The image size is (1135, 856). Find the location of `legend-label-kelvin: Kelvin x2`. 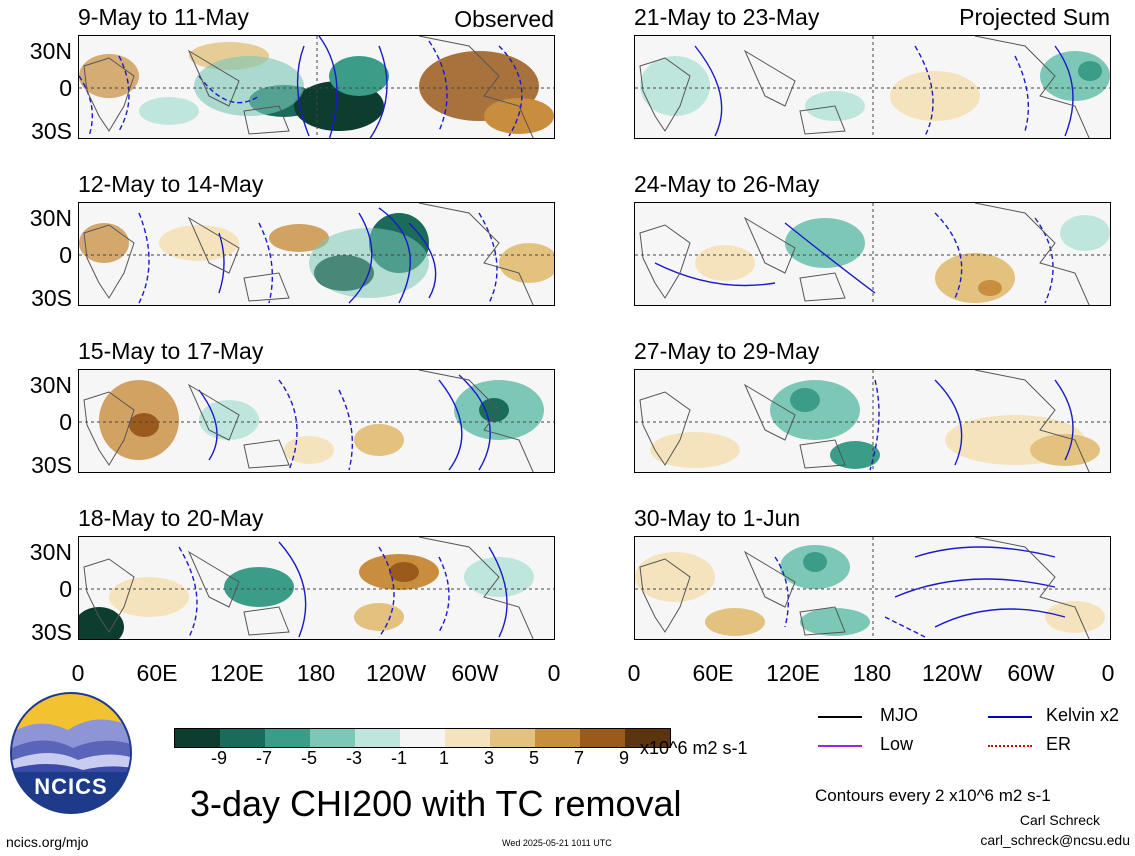

legend-label-kelvin: Kelvin x2 is located at coordinates (1083, 715).